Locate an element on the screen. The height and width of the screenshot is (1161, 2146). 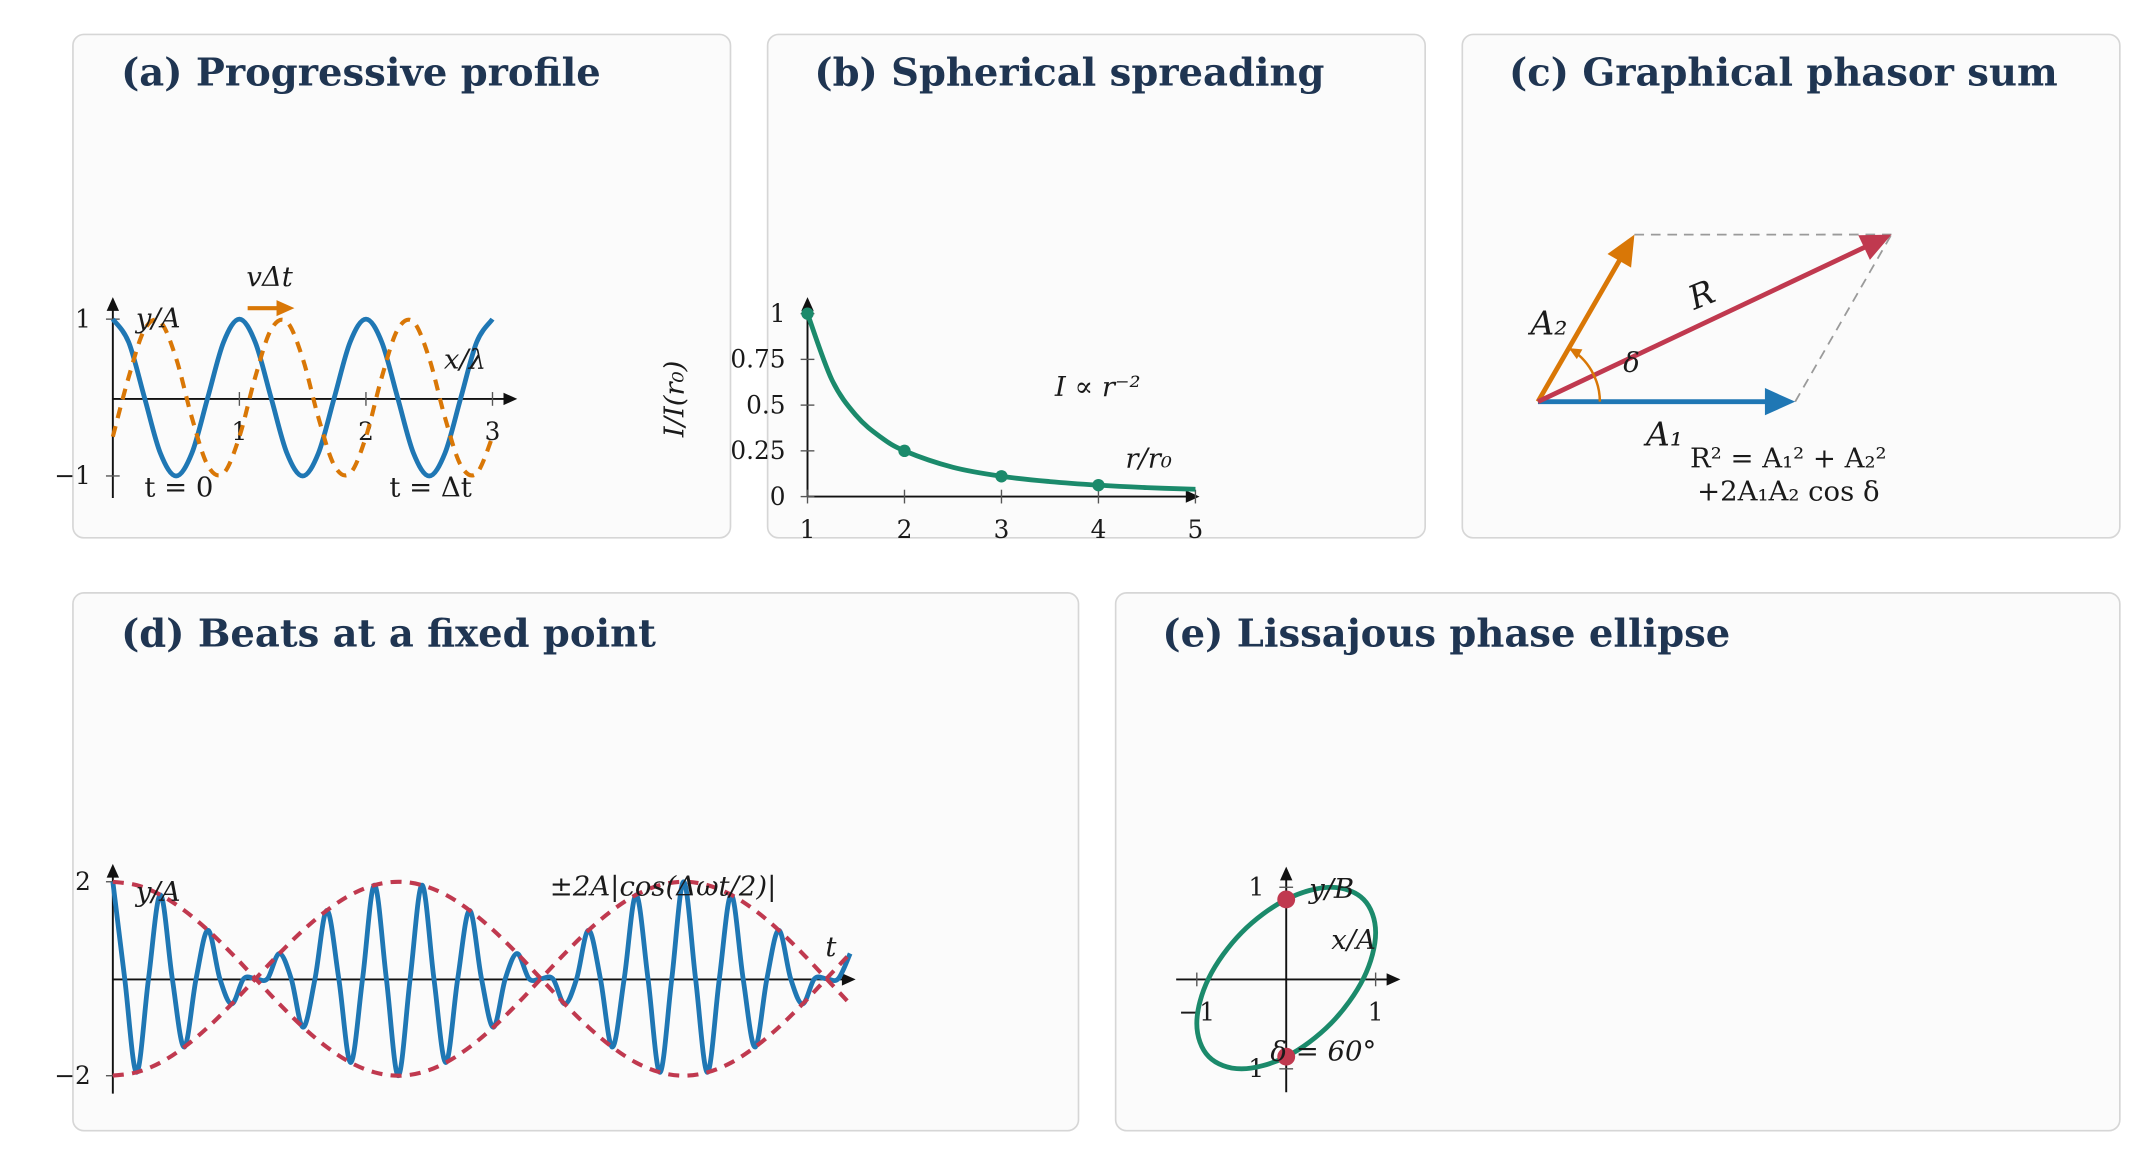
y-tick-label: −1 is located at coordinates (72, 475).